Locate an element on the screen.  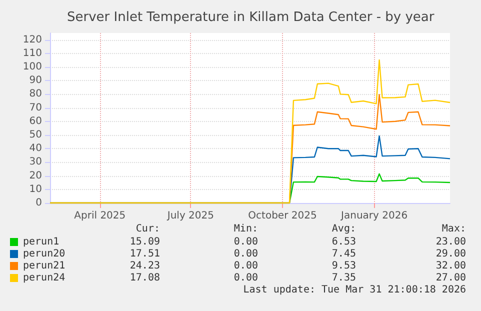
x-tick-label: April 2025 is located at coordinates (100, 216).